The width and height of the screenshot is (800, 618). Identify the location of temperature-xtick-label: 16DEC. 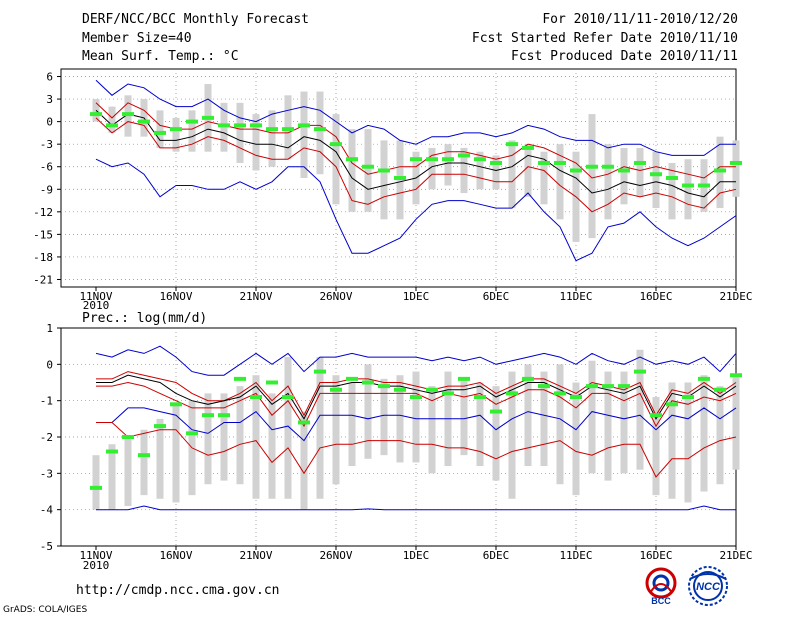
(655, 296).